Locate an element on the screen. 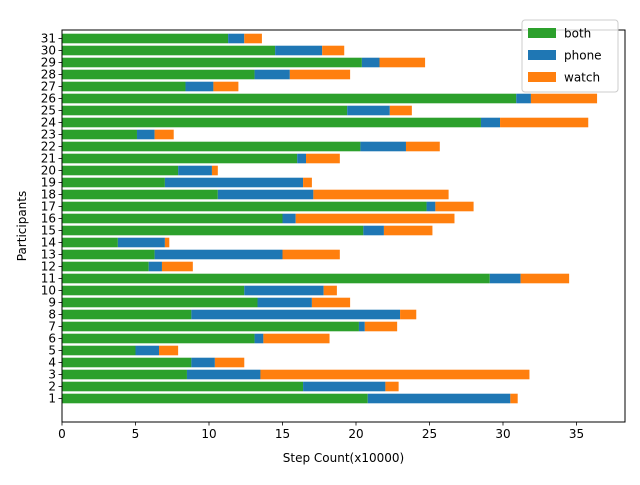  y-tick-label: 9 is located at coordinates (52, 303).